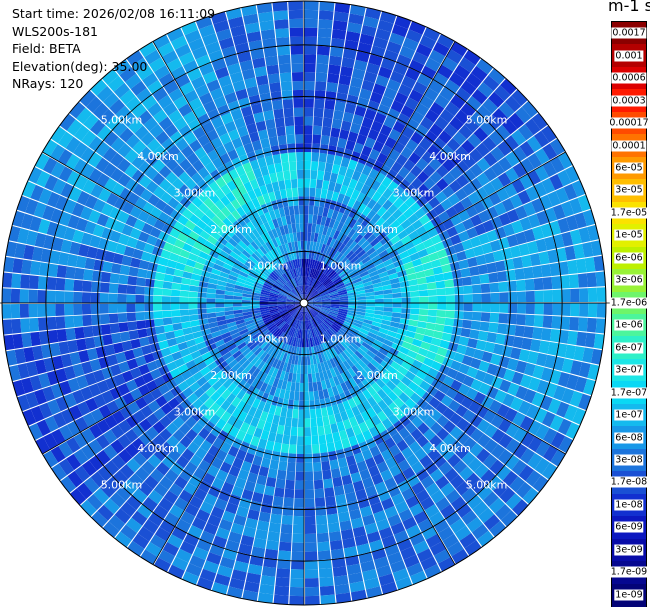  What do you see at coordinates (487, 485) in the screenshot?
I see `ring-label: 5.00km` at bounding box center [487, 485].